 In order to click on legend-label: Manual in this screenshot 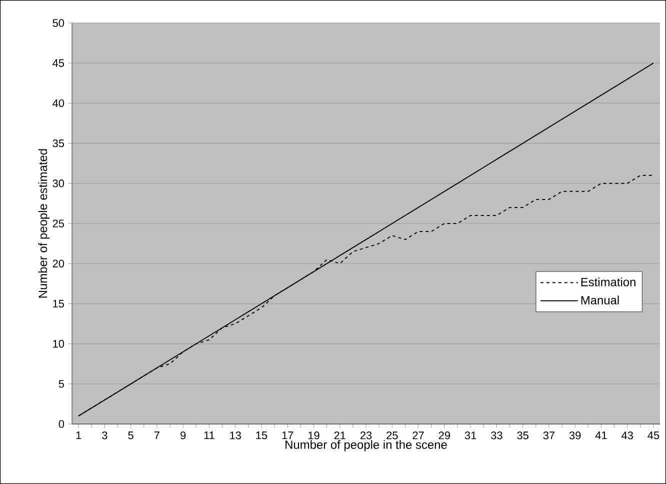, I will do `click(600, 300)`.